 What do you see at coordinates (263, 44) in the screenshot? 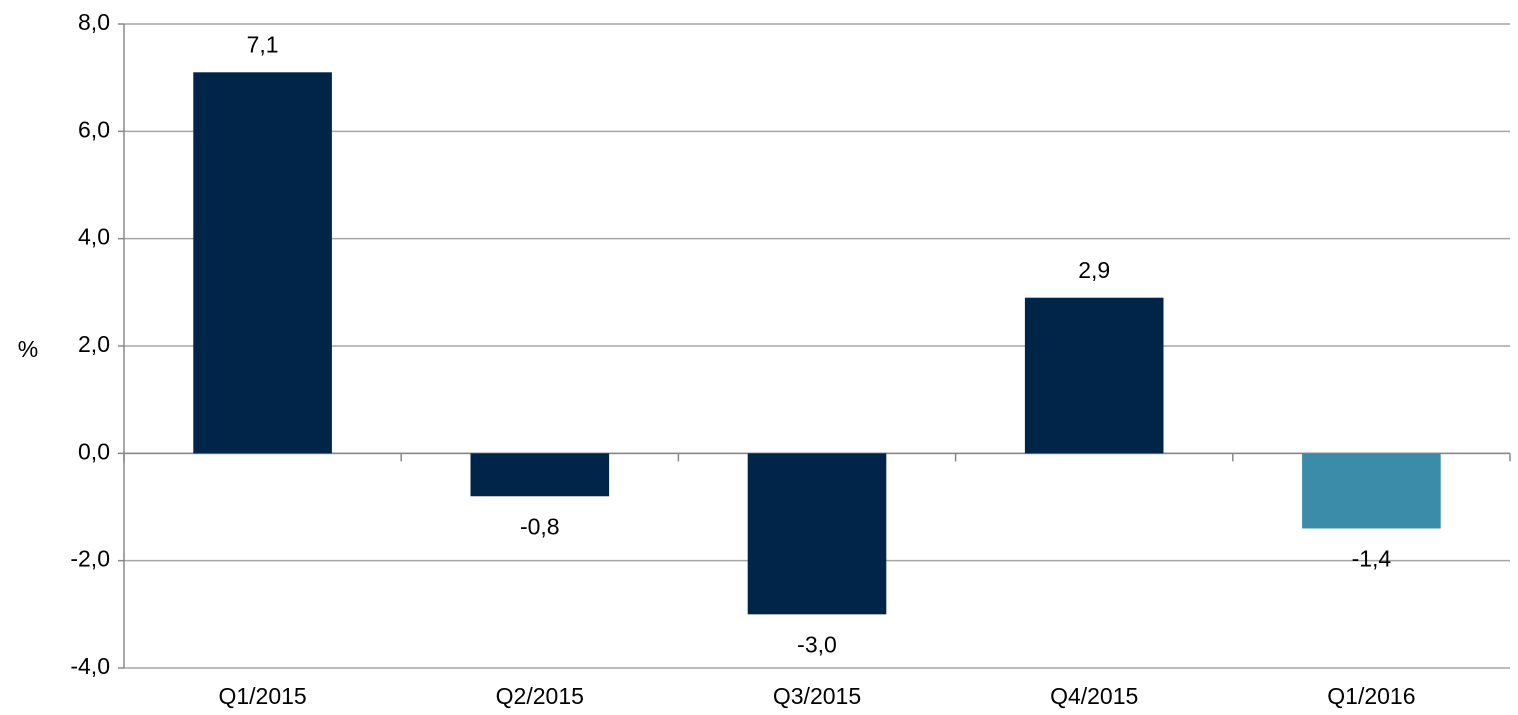
I see `data-label: 7,1` at bounding box center [263, 44].